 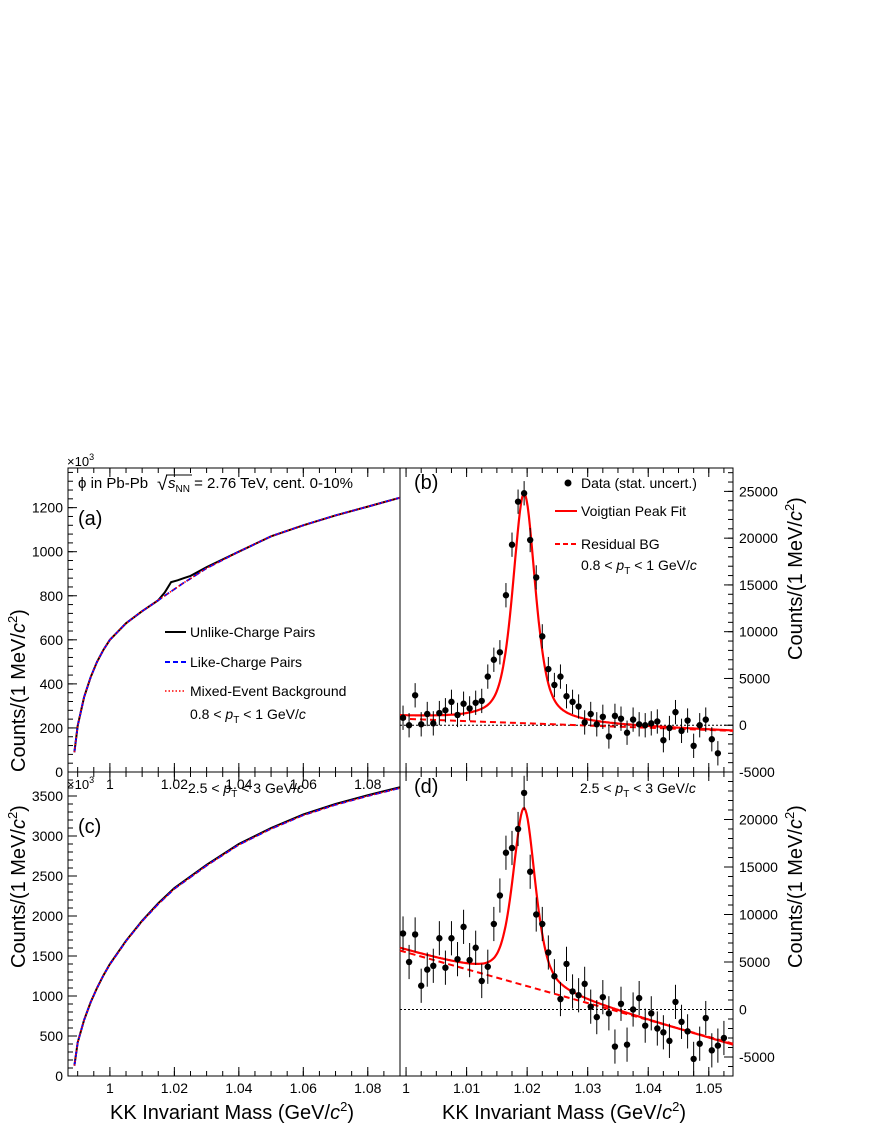 What do you see at coordinates (758, 820) in the screenshot?
I see `ytick-label-d: 20000` at bounding box center [758, 820].